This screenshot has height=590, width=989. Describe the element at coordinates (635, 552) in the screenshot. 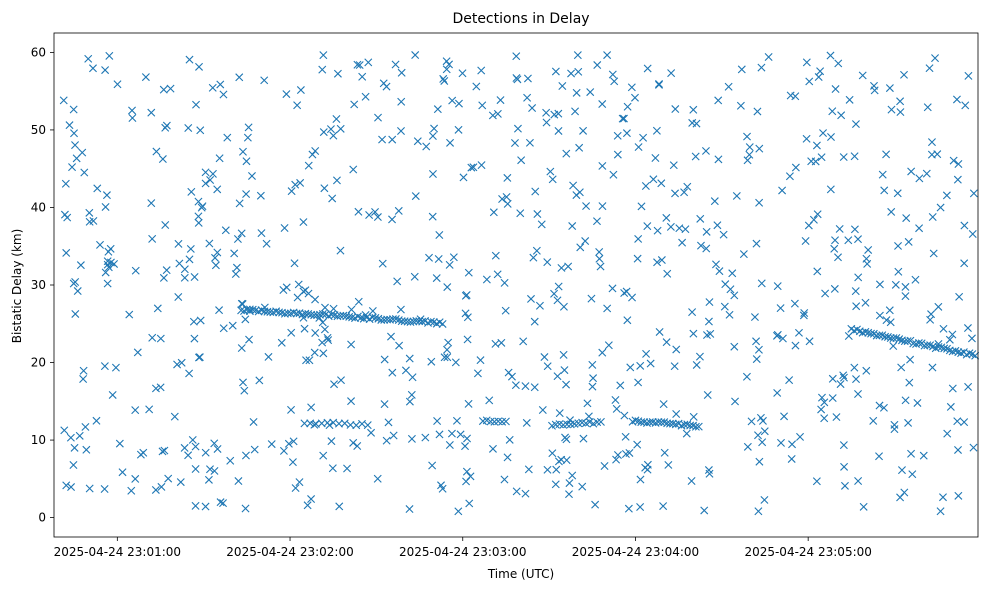

I see `x-tick-label: 2025-04-24 23:04:00` at that location.